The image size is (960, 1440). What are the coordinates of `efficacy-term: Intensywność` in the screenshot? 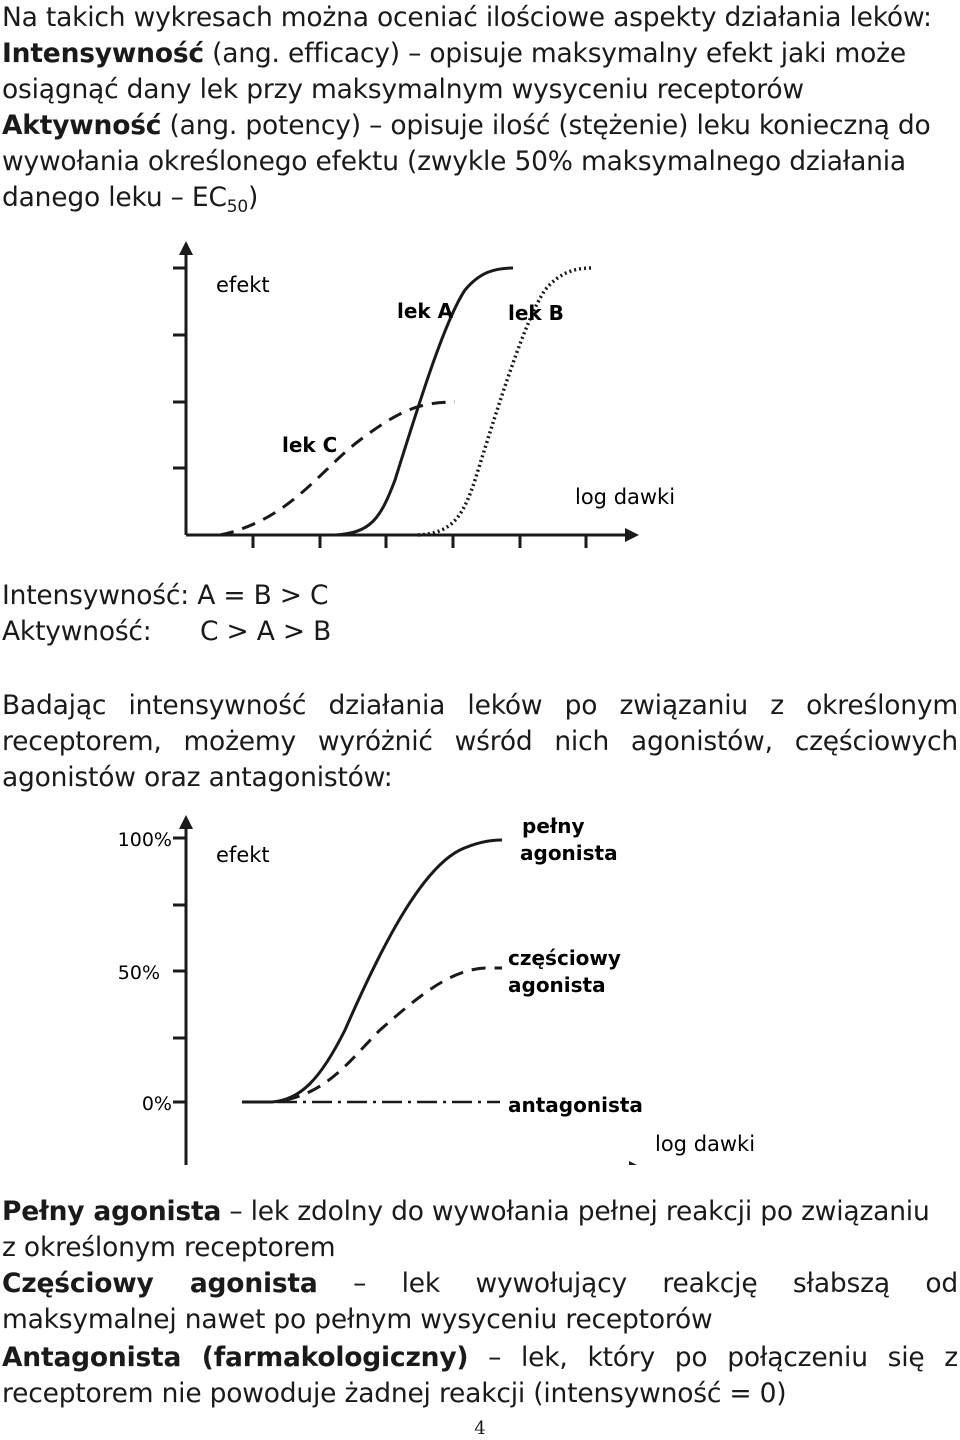 It's located at (103, 53).